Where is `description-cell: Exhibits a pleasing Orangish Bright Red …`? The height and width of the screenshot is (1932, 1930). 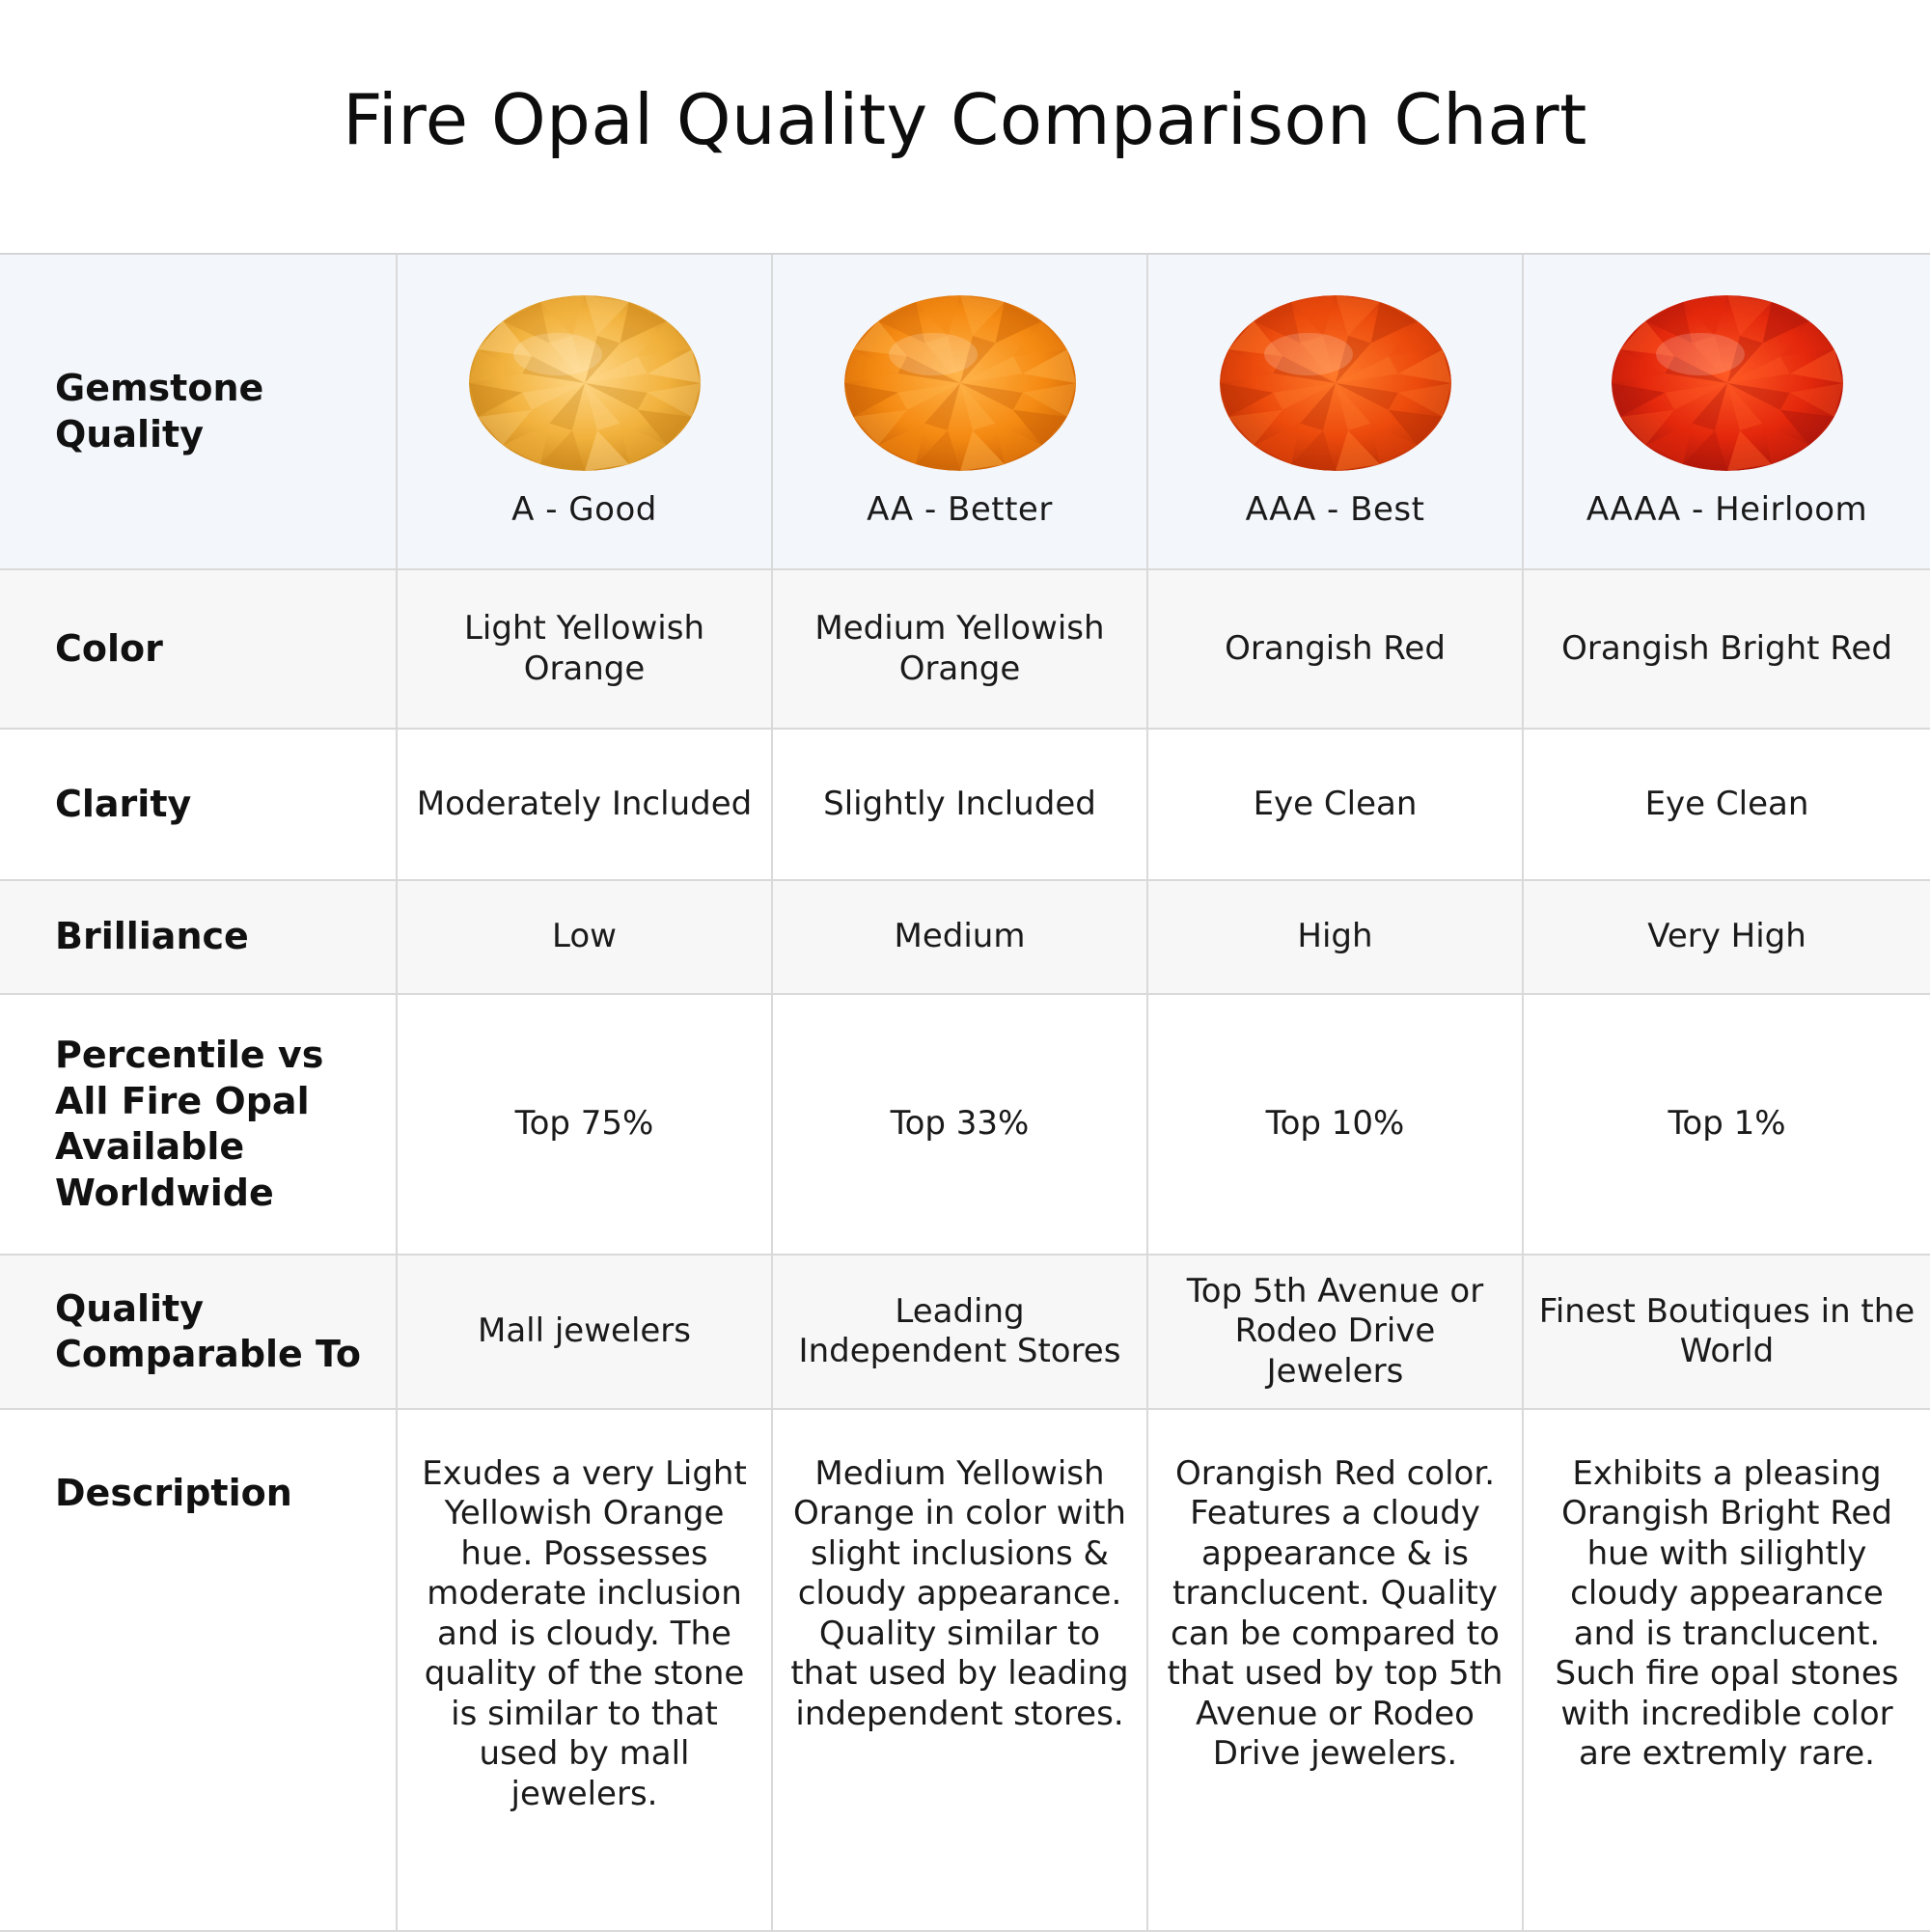
description-cell: Exhibits a pleasing Orangish Bright Red … is located at coordinates (1727, 1671).